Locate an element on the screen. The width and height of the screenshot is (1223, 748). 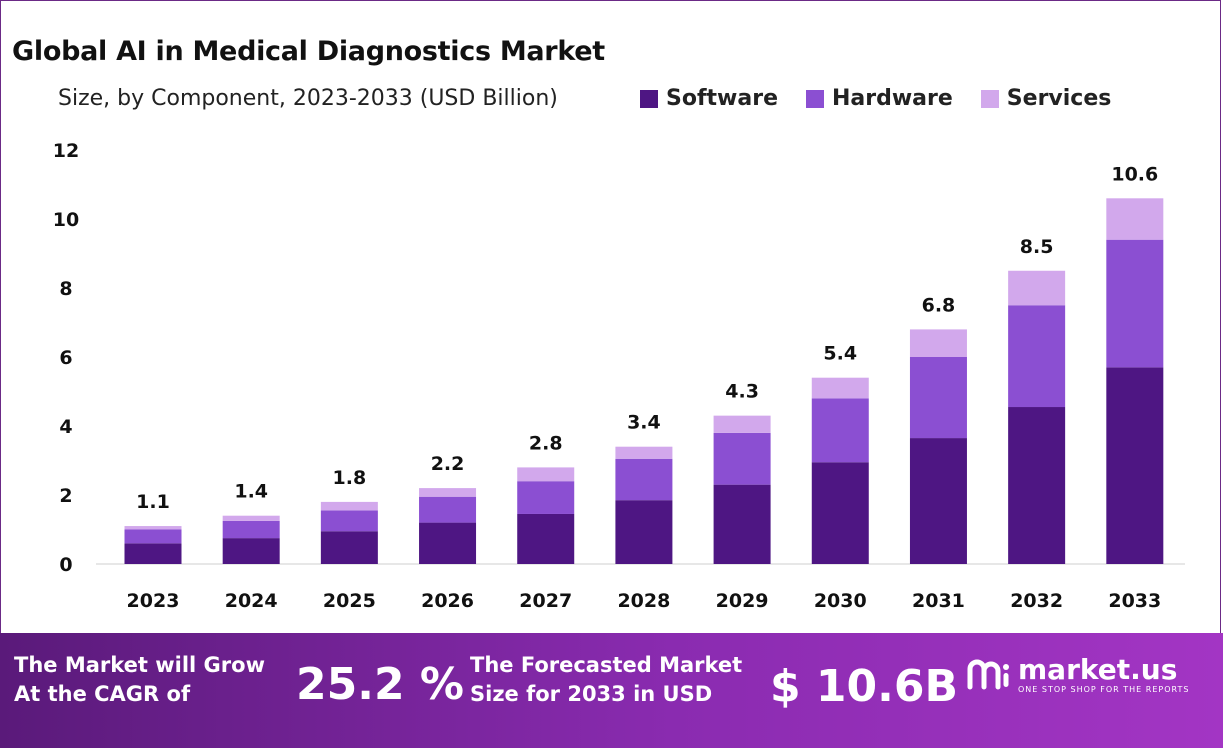
x-tick-label-2028: 2028 is located at coordinates (643, 601).